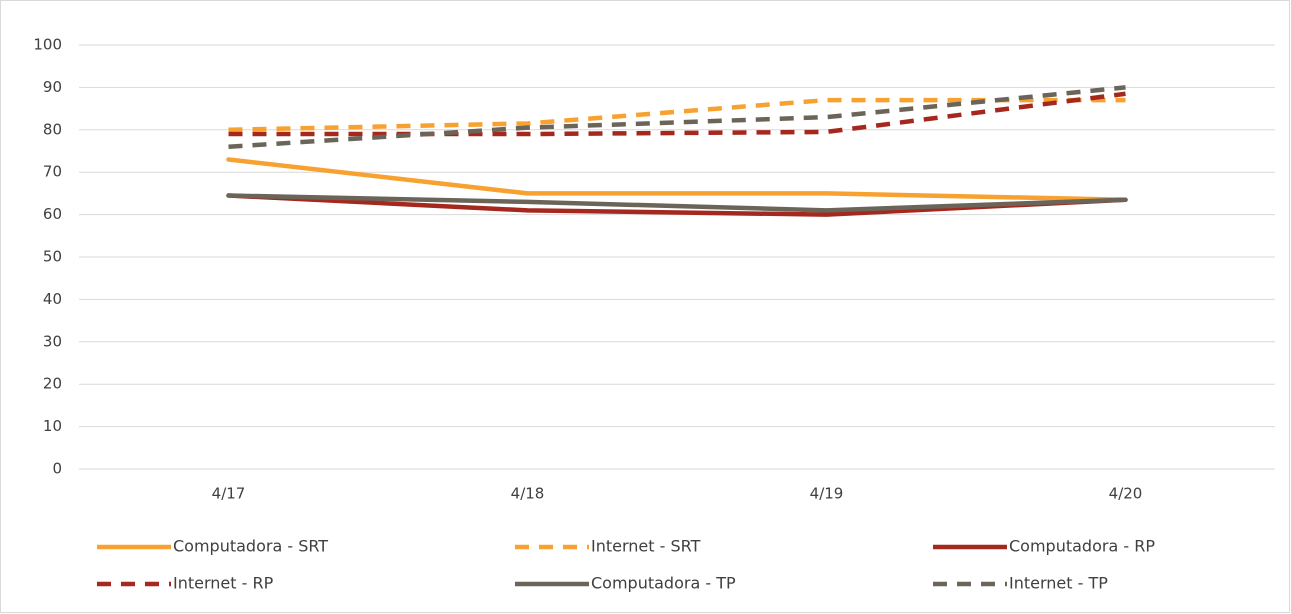  I want to click on legend-label: Computadora - TP, so click(663, 583).